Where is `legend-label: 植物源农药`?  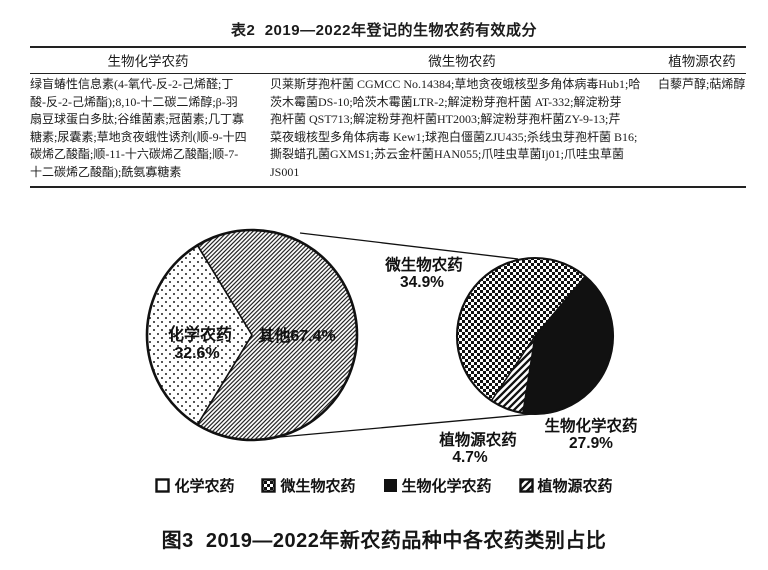 legend-label: 植物源农药 is located at coordinates (575, 486).